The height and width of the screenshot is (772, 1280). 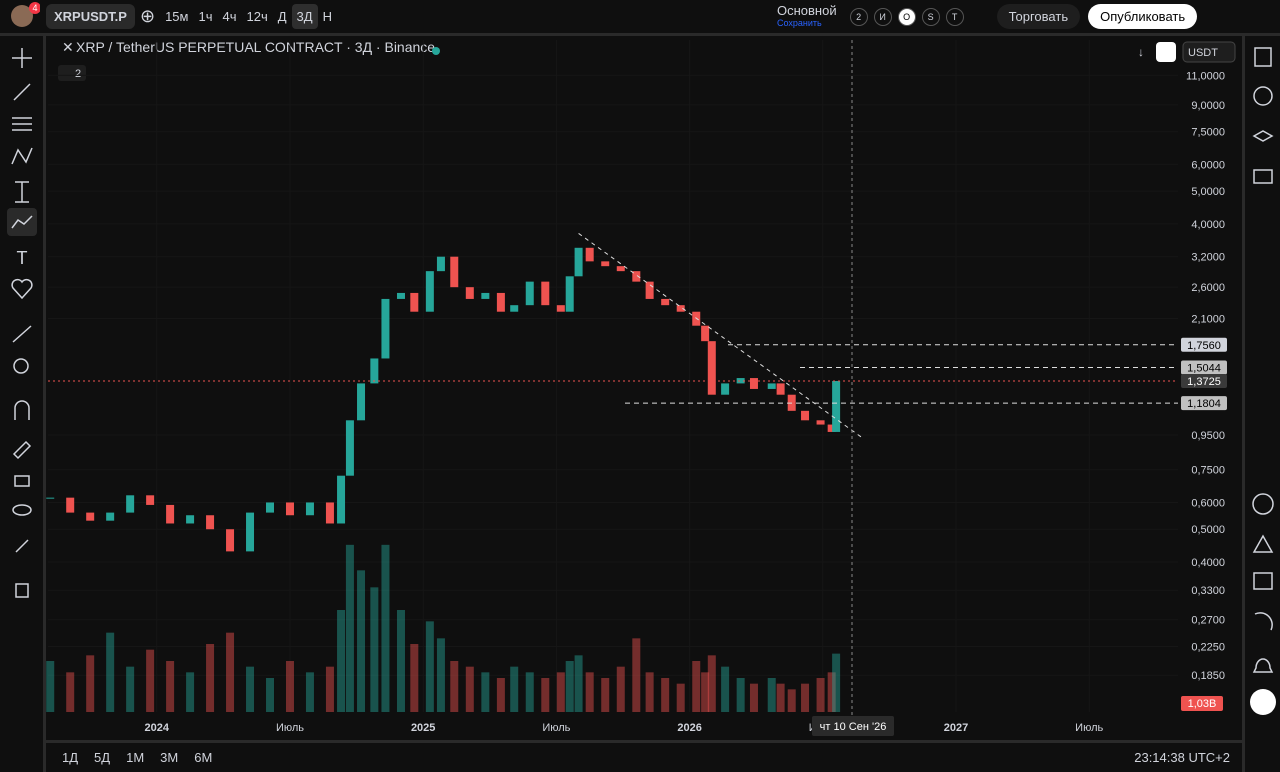 I want to click on interval: 3Д, so click(x=304, y=16).